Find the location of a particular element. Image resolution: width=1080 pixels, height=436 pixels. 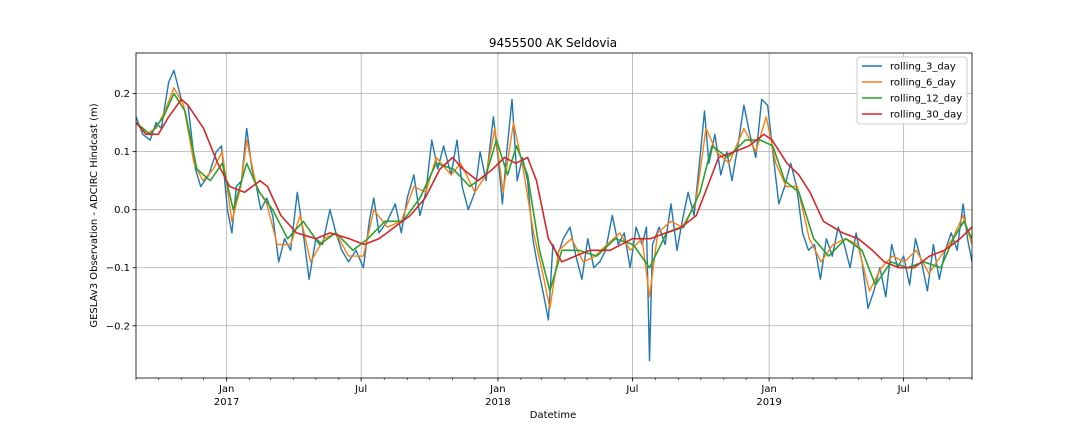

y-tick-label: 0.1 is located at coordinates (122, 152).